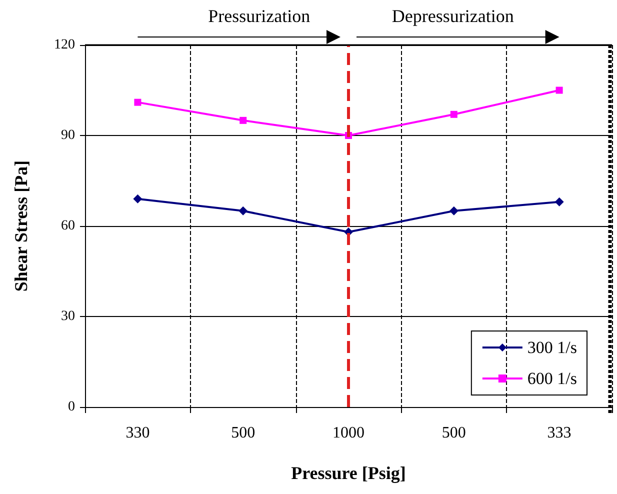 The image size is (617, 494). Describe the element at coordinates (71, 407) in the screenshot. I see `y-tick-label: 0` at that location.